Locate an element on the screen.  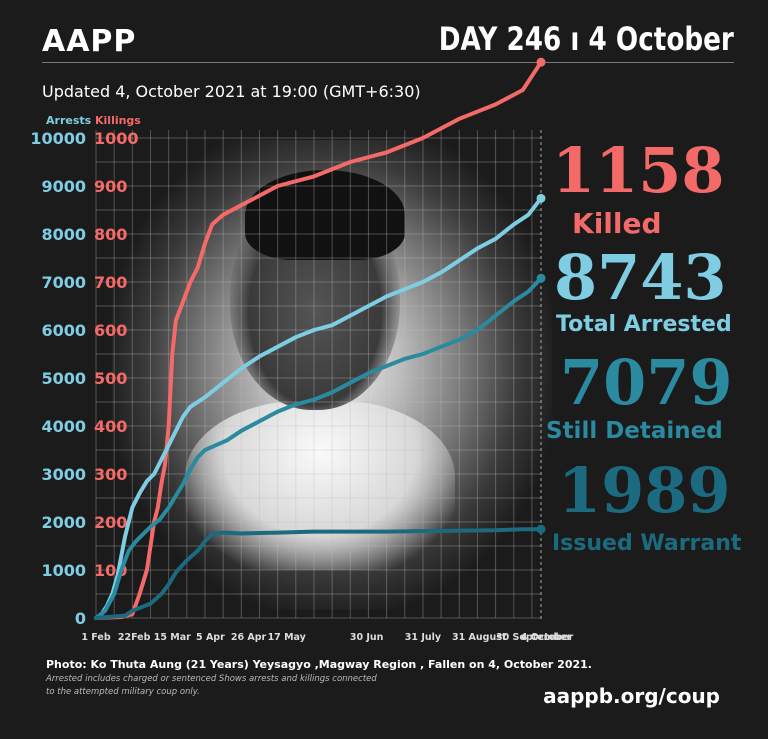
warrant-label: Issued Warrant is located at coordinates (647, 543).